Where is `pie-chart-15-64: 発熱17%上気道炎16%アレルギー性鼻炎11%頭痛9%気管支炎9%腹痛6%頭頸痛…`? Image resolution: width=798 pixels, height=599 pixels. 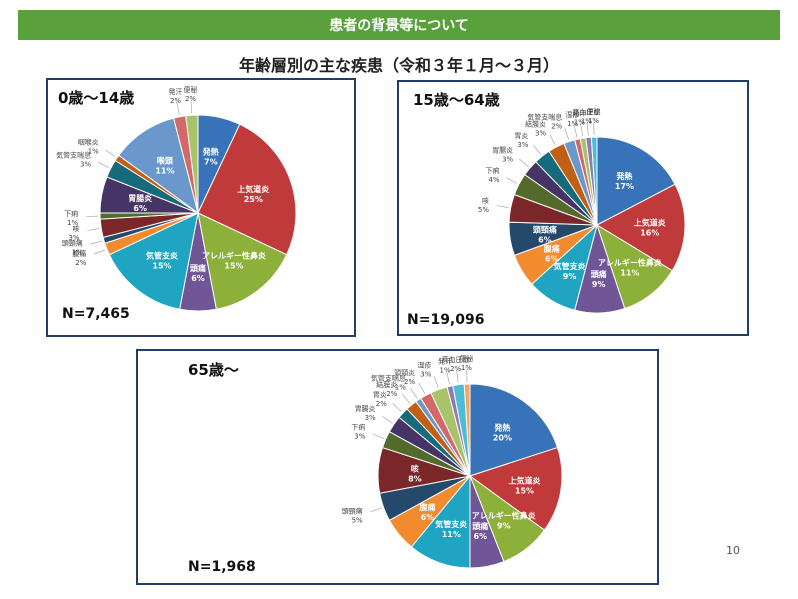
pie-chart-15-64: 発熱17%上気道炎16%アレルギー性鼻炎11%頭痛9%気管支炎9%腹痛6%頭頸痛… is located at coordinates (582, 210).